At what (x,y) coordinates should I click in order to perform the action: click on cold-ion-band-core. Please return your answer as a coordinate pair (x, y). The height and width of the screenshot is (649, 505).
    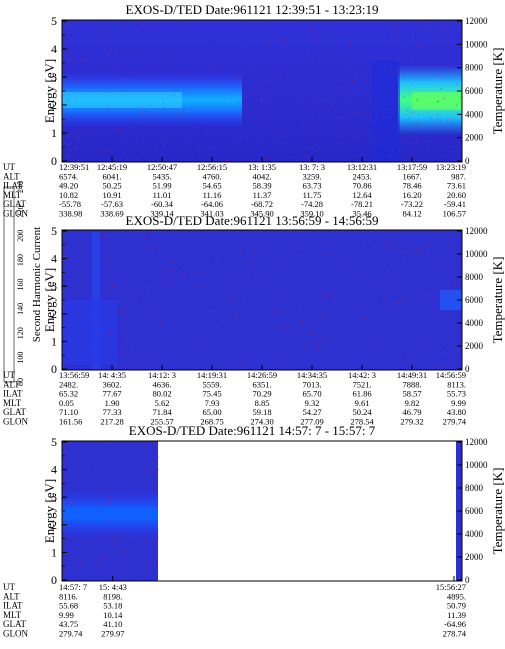
    Looking at the image, I should click on (122, 100).